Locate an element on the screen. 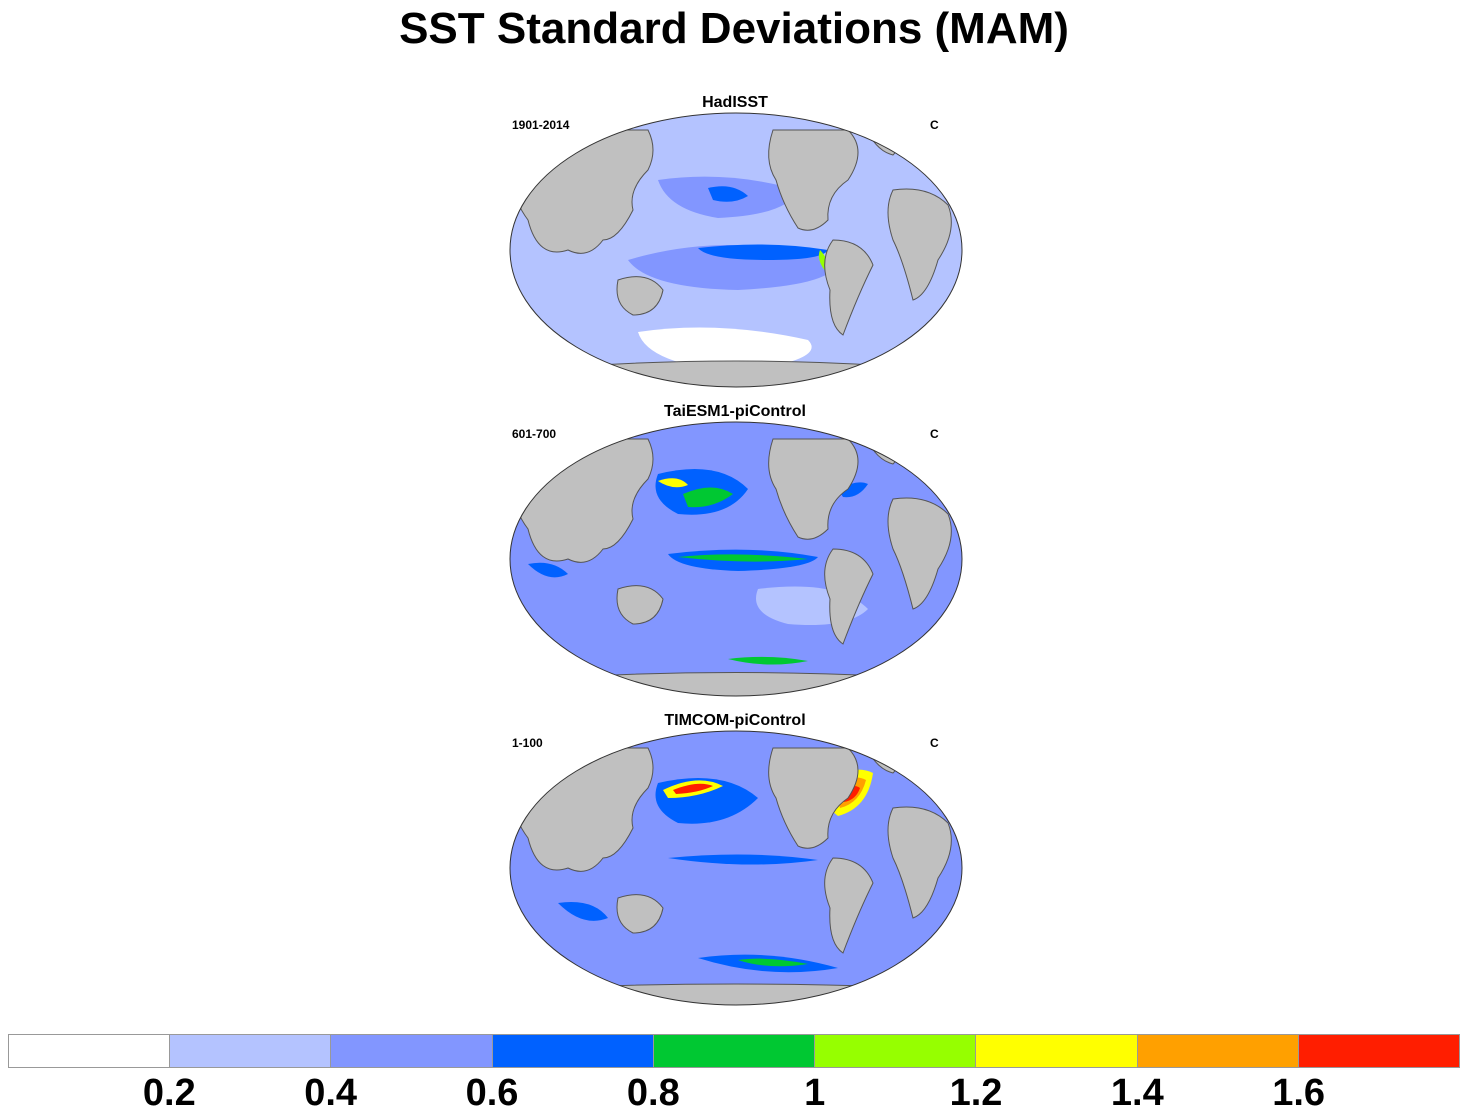 Image resolution: width=1468 pixels, height=1117 pixels. figure-title: SST Standard Deviations (MAM) is located at coordinates (734, 28).